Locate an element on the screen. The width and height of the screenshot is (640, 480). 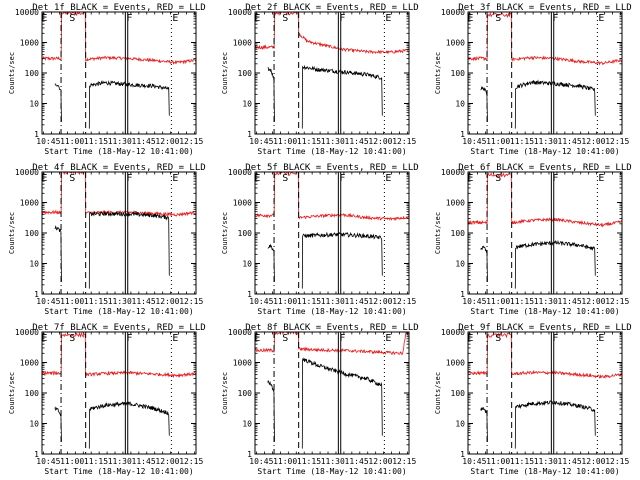
panel-title: Det 8f BLACK = Events, RED = LLD is located at coordinates (331, 328).